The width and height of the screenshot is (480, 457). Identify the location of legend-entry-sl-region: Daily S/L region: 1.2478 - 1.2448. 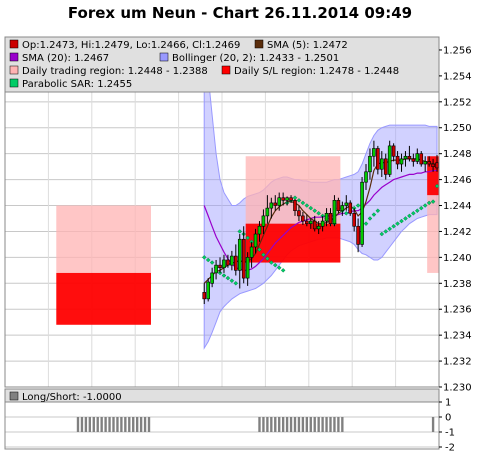
(310, 71).